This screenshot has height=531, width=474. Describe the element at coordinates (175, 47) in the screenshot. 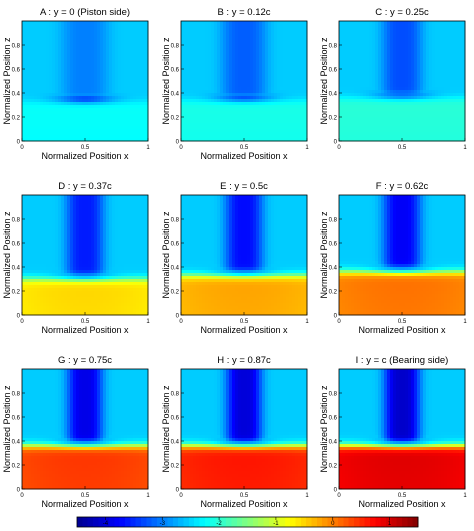

I see `y-tick-label: 0.8` at that location.